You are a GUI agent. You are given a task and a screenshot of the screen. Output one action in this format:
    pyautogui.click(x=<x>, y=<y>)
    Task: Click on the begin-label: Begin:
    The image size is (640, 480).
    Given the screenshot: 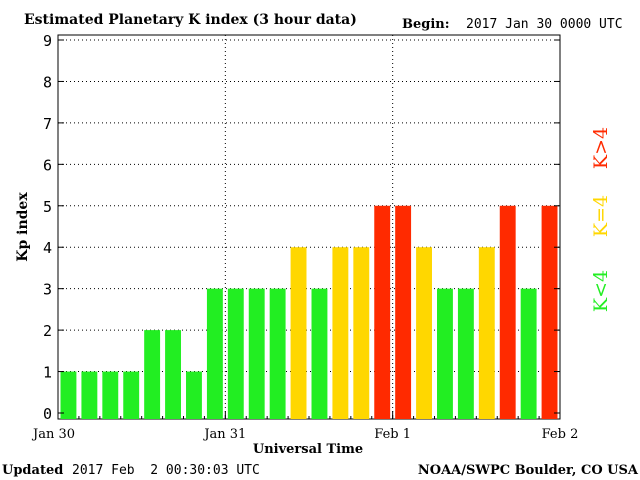 What is the action you would take?
    pyautogui.click(x=426, y=24)
    